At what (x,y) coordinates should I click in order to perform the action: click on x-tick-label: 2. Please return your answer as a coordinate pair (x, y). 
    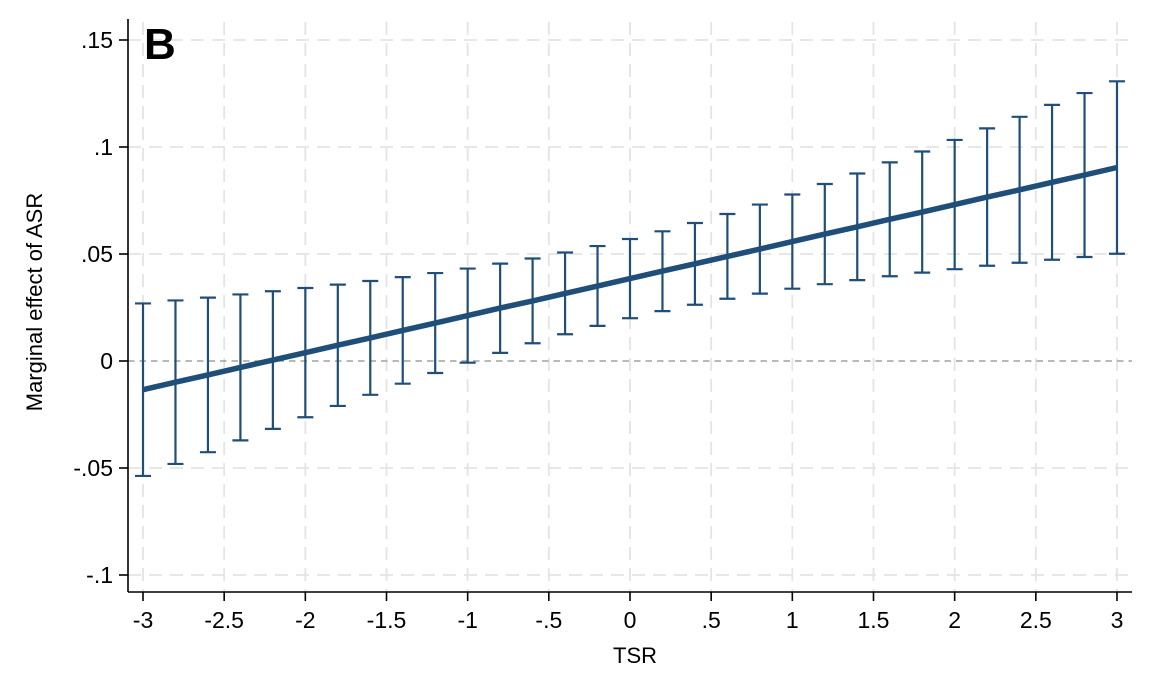
    Looking at the image, I should click on (954, 620).